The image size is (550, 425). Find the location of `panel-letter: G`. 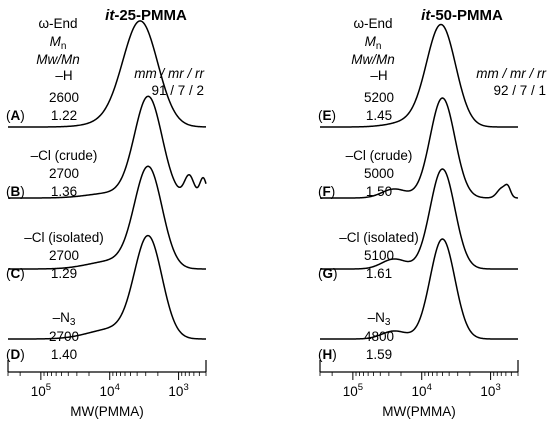

panel-letter: G is located at coordinates (328, 273).